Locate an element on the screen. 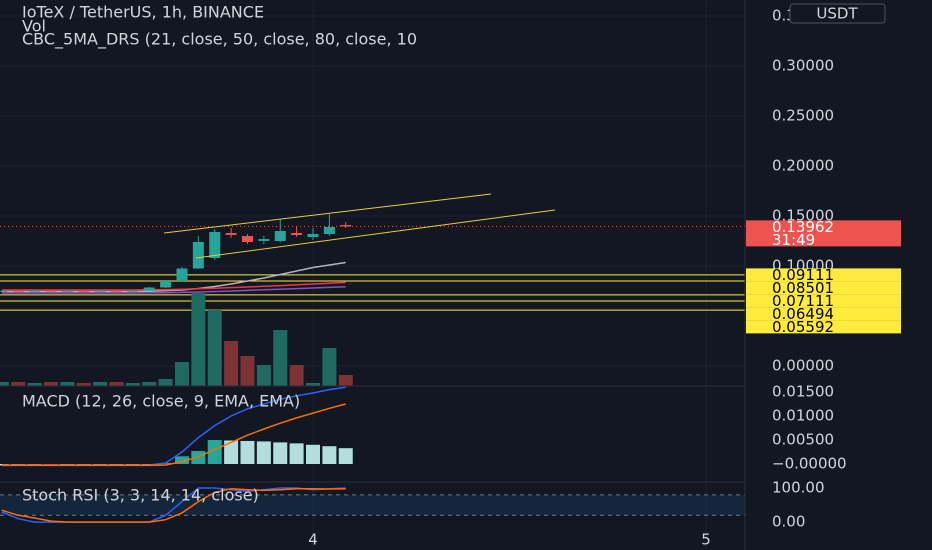 Image resolution: width=932 pixels, height=550 pixels. level-label: 0.08501 is located at coordinates (803, 288).